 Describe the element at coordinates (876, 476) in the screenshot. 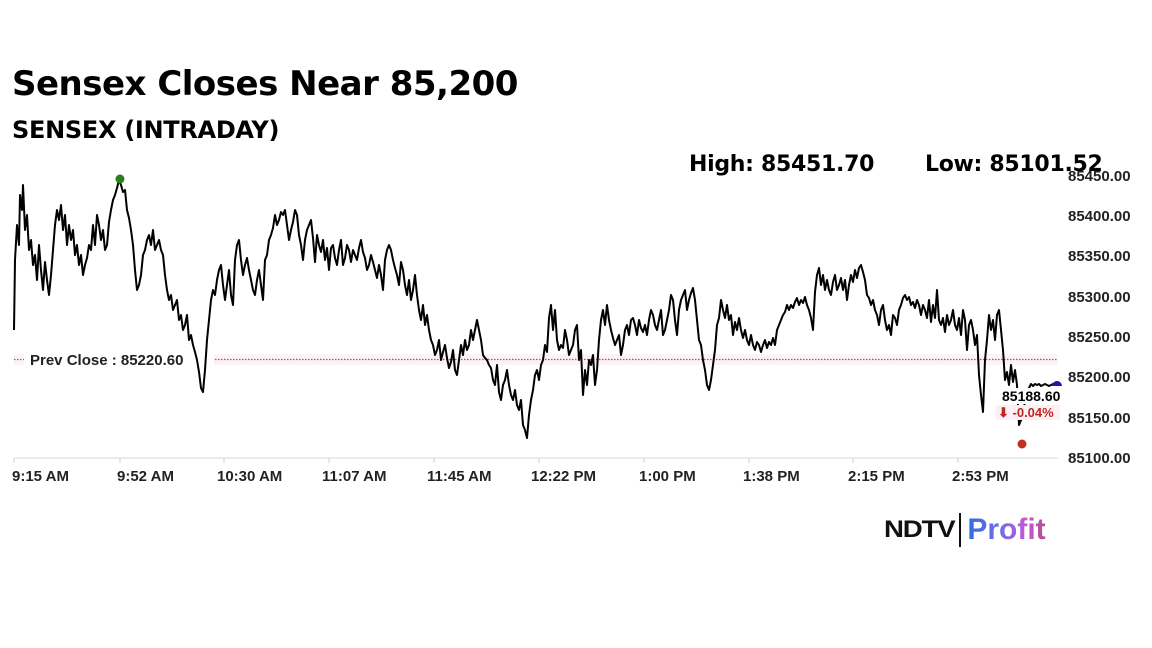

I see `x-tick-label: 2:15 PM` at that location.